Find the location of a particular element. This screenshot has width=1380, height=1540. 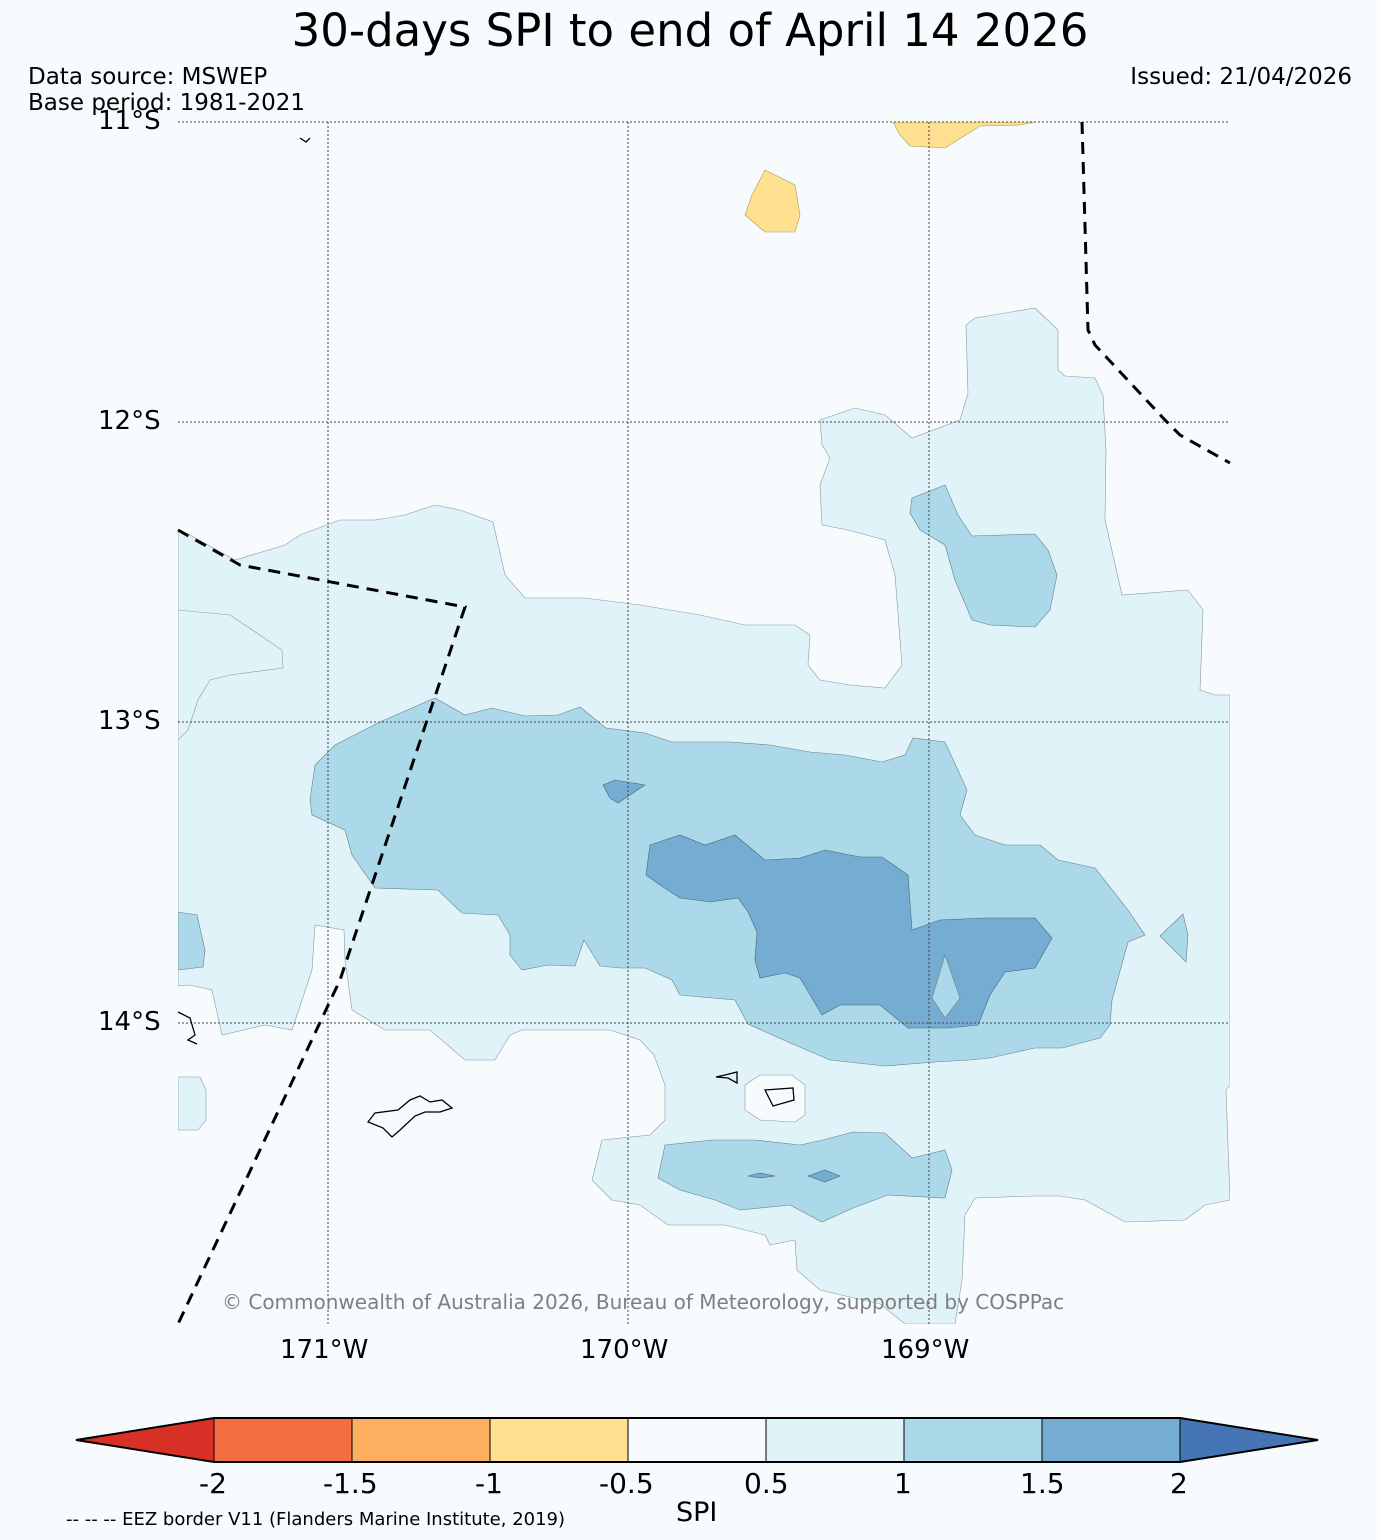

lat-label-14s: 14°S is located at coordinates (129, 1022).